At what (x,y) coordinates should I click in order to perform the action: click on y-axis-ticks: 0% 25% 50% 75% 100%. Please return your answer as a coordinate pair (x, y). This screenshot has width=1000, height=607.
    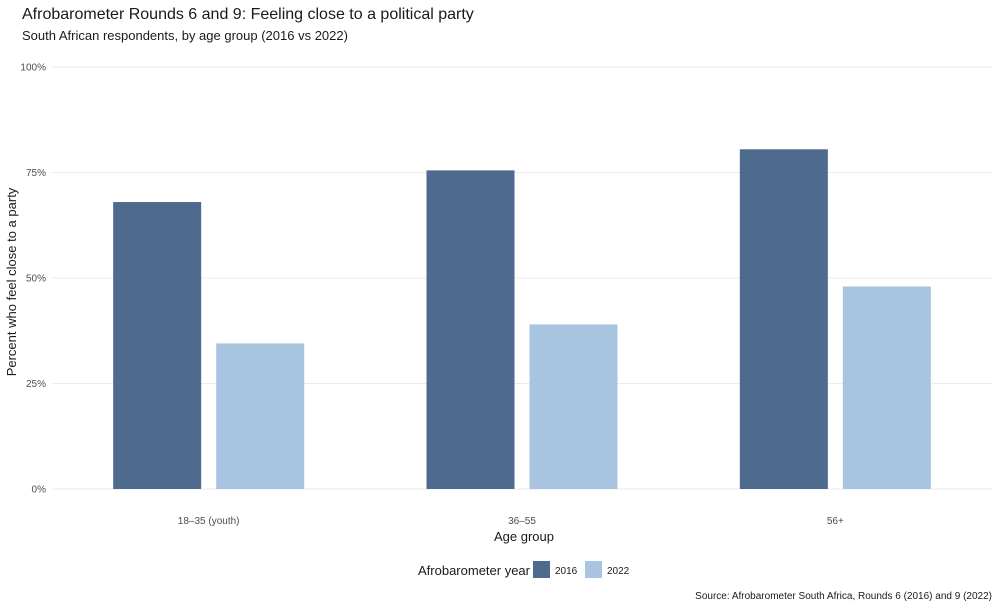
    Looking at the image, I should click on (33, 279).